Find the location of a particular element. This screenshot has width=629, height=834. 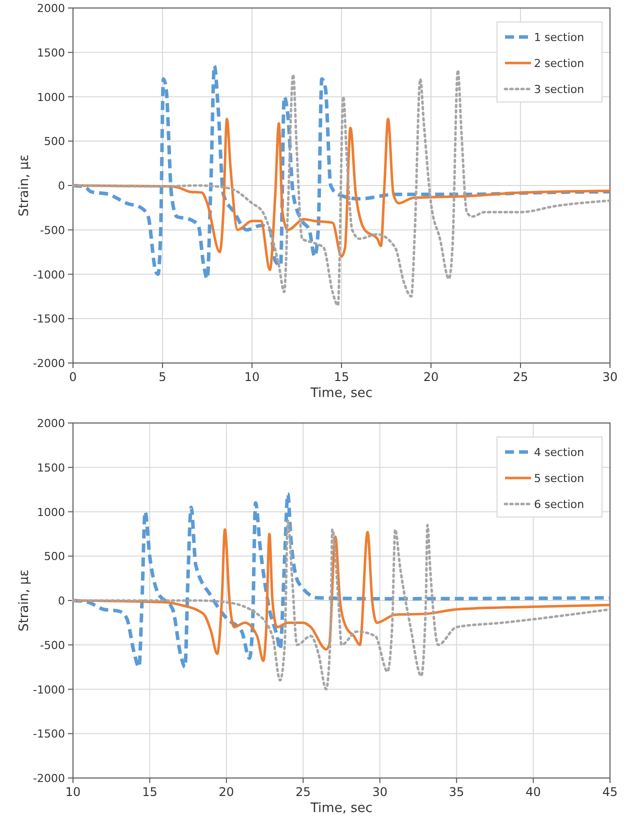

x-tick-label: 35 is located at coordinates (456, 792).